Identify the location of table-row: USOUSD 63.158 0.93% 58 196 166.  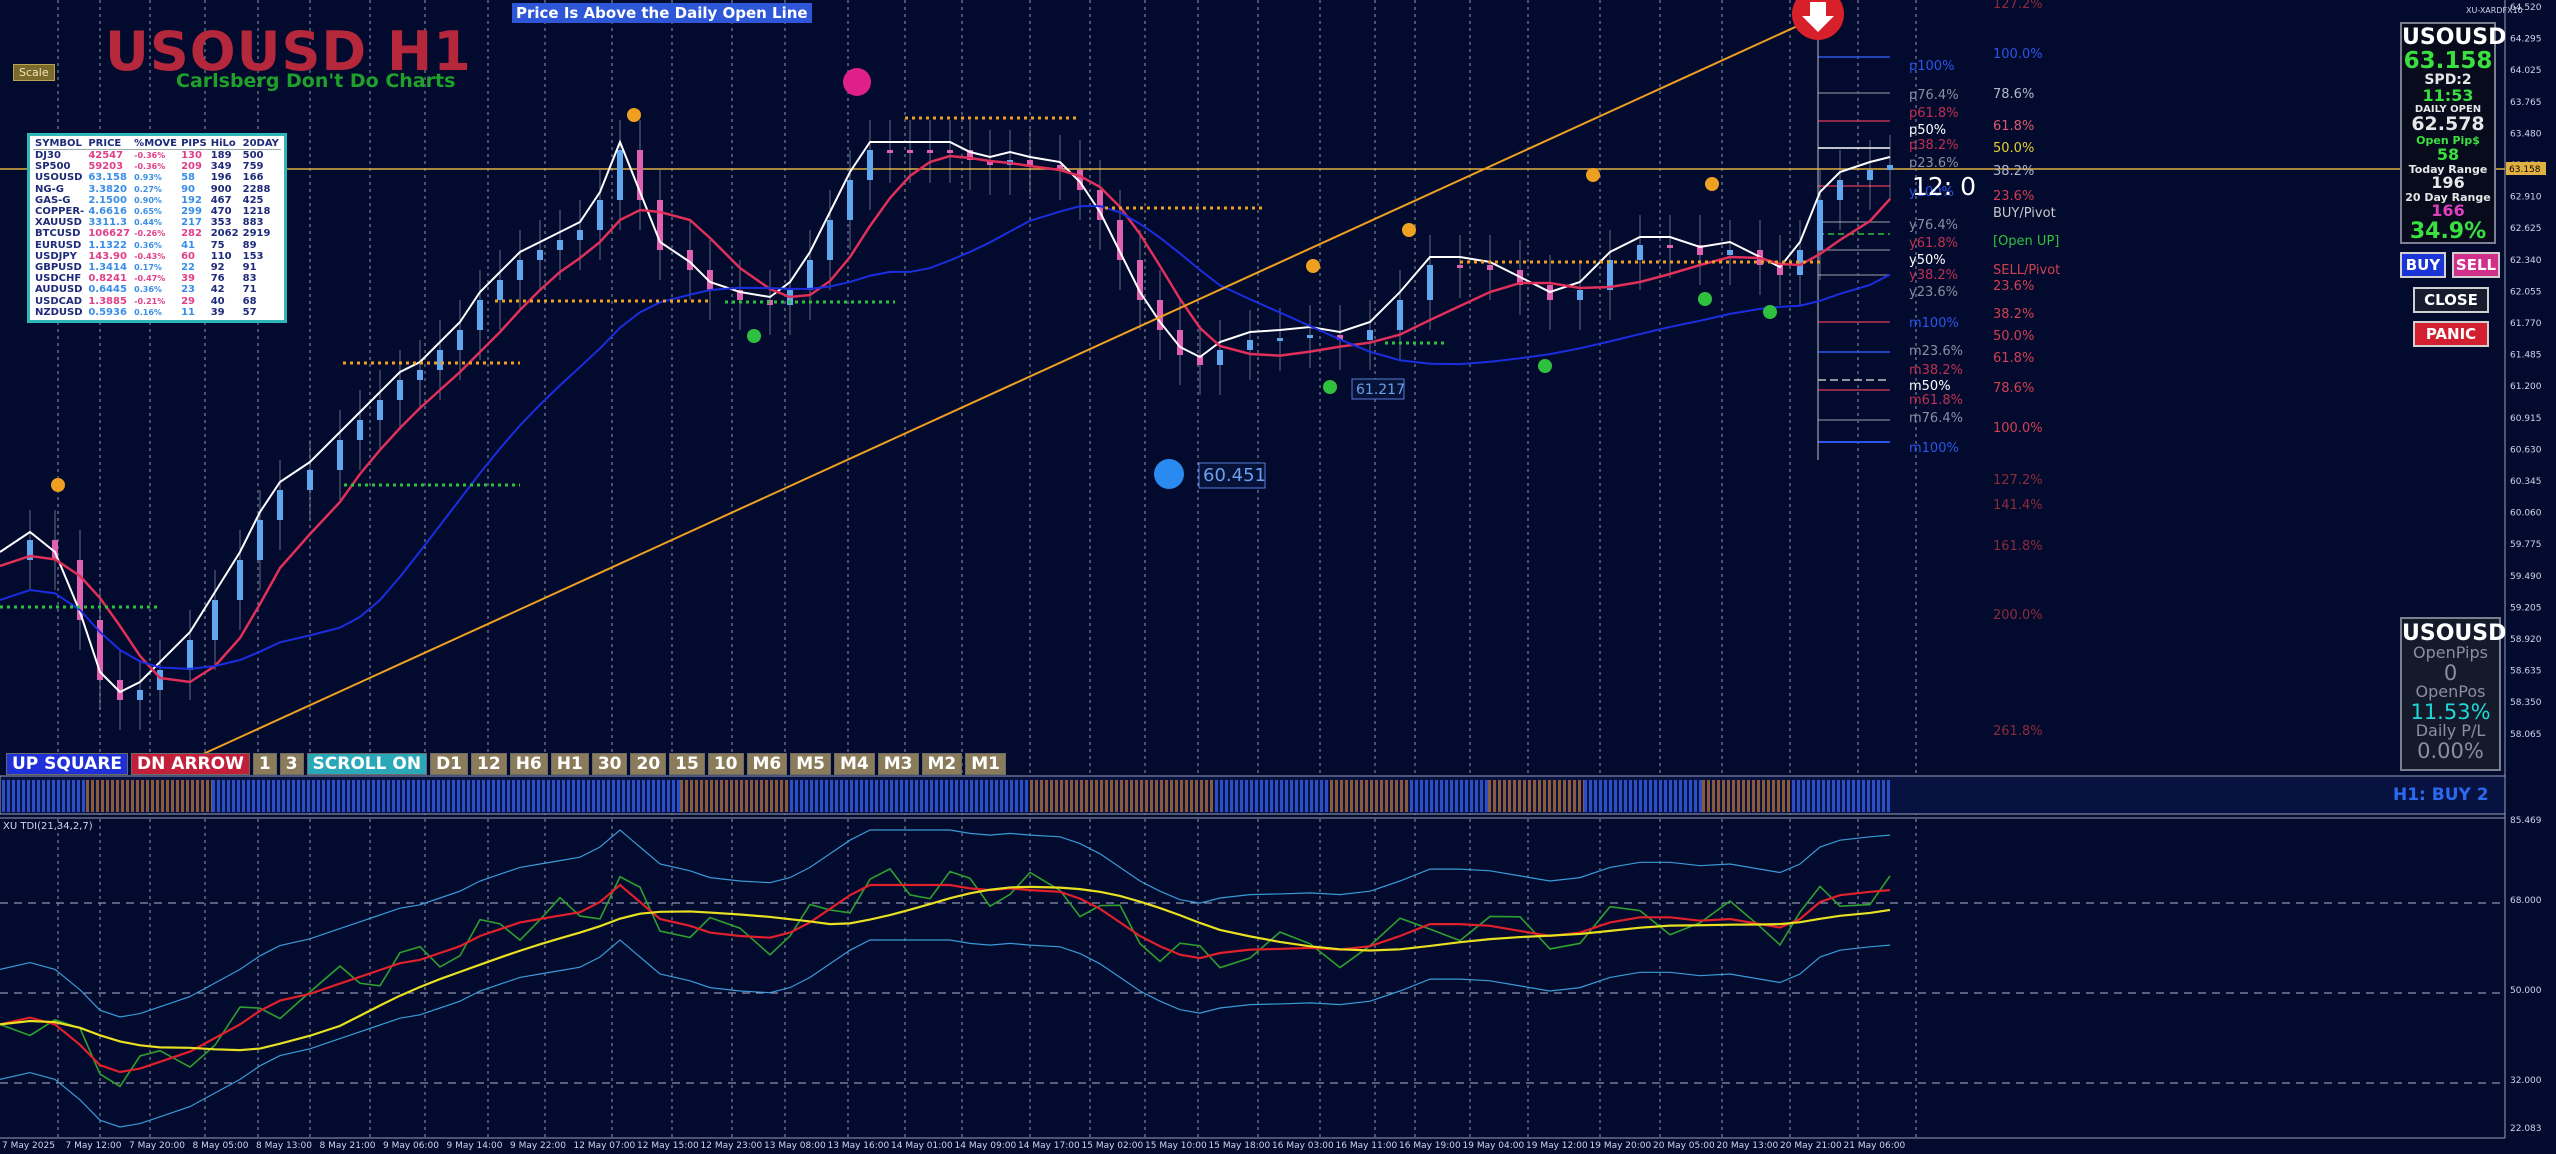
(157, 177).